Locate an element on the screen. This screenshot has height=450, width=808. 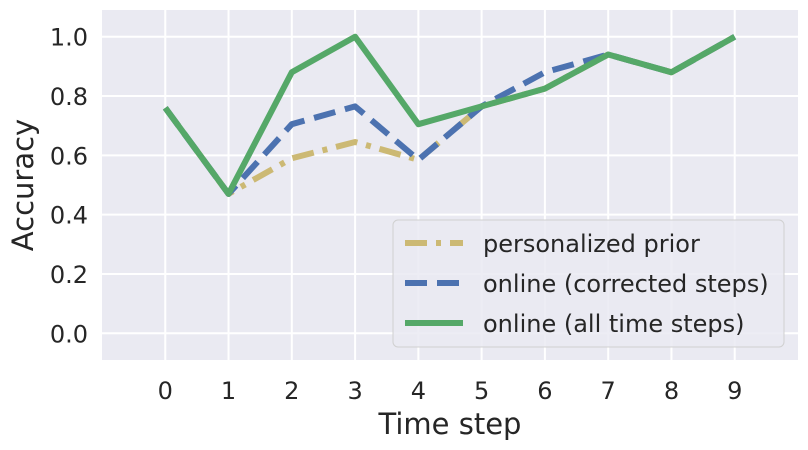
x-tick-label: 8 is located at coordinates (671, 391).